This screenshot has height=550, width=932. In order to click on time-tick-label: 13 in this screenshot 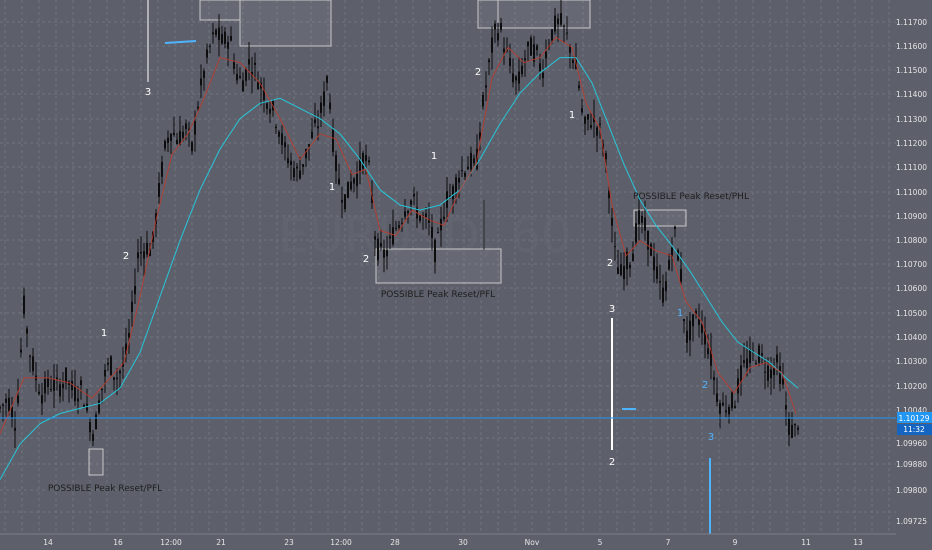, I will do `click(858, 542)`.